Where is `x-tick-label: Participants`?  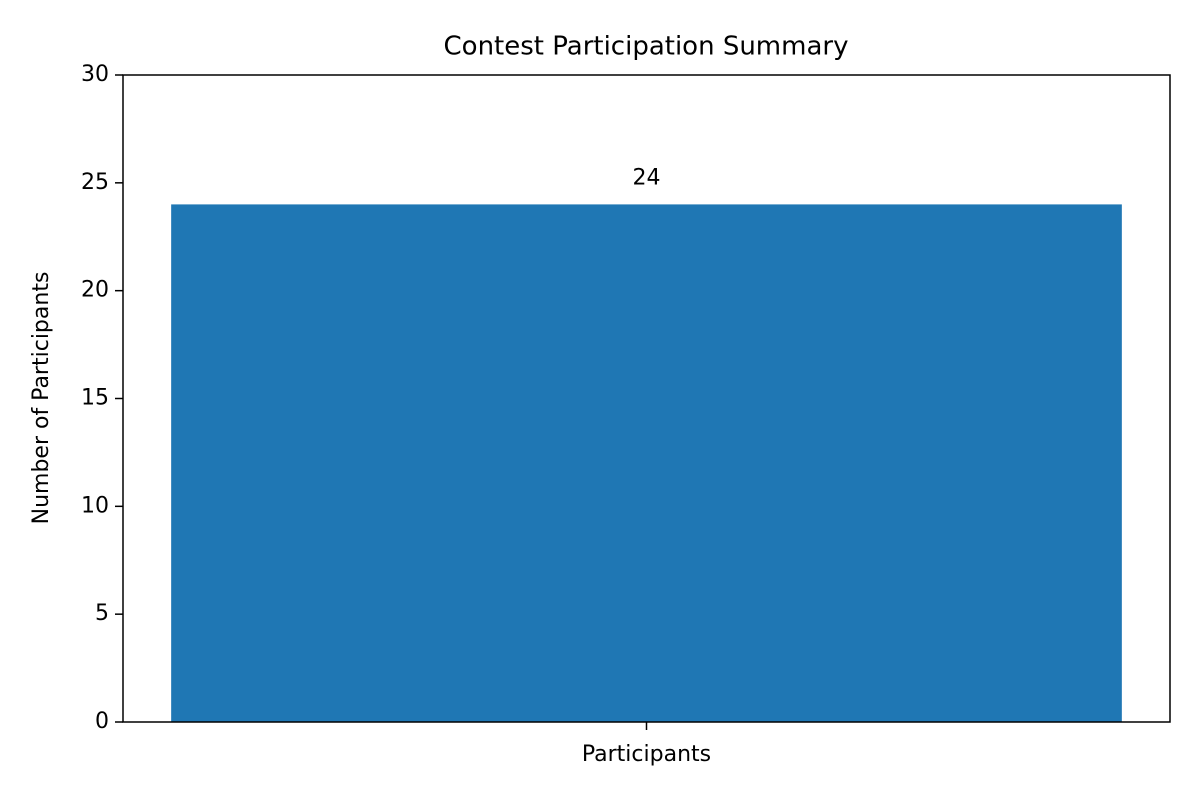
x-tick-label: Participants is located at coordinates (646, 754).